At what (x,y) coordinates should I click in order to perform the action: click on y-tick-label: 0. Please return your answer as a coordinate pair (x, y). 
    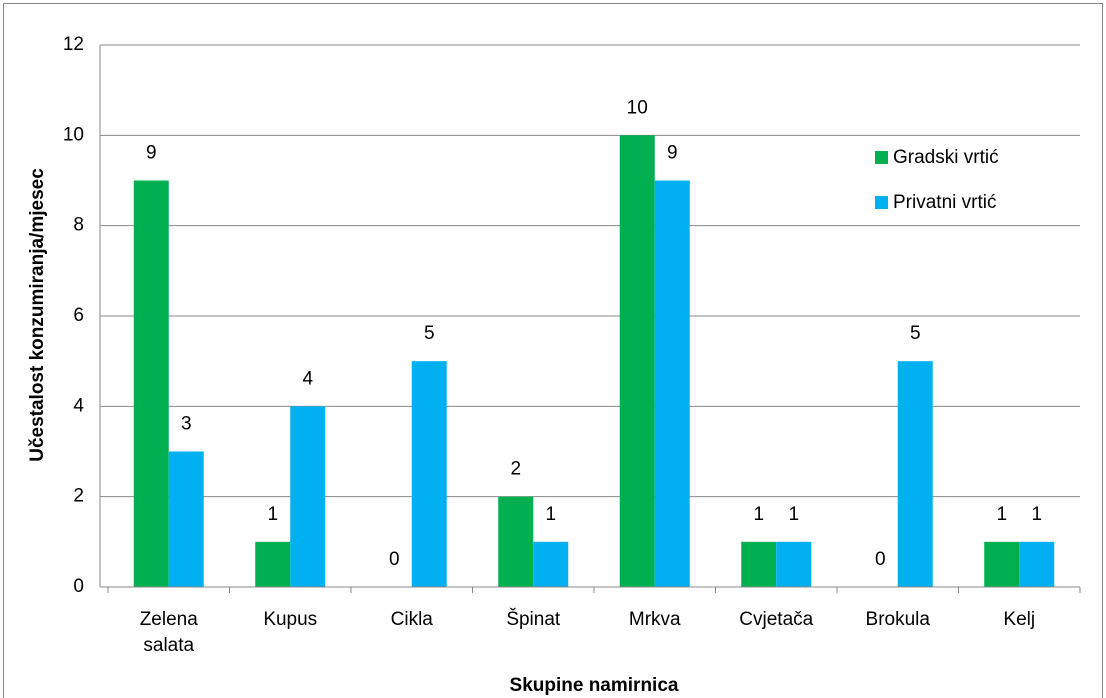
    Looking at the image, I should click on (78, 586).